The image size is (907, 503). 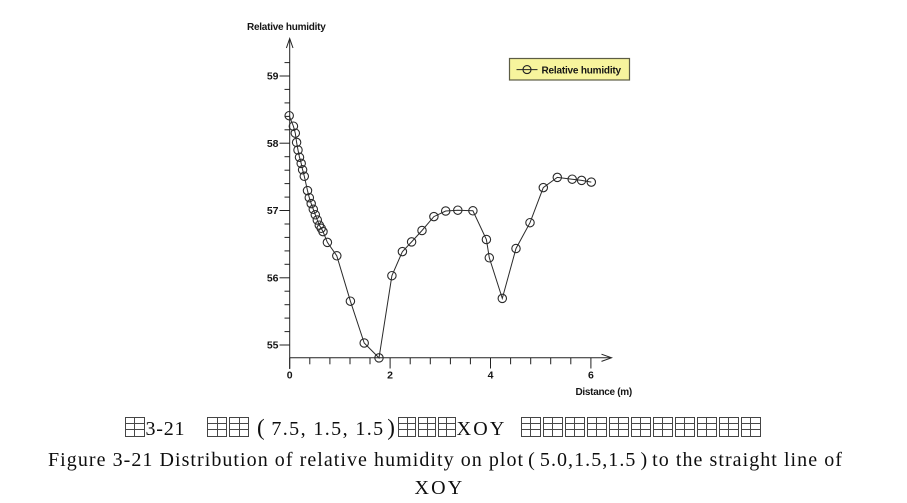 I want to click on svg-text: 58, so click(x=273, y=144).